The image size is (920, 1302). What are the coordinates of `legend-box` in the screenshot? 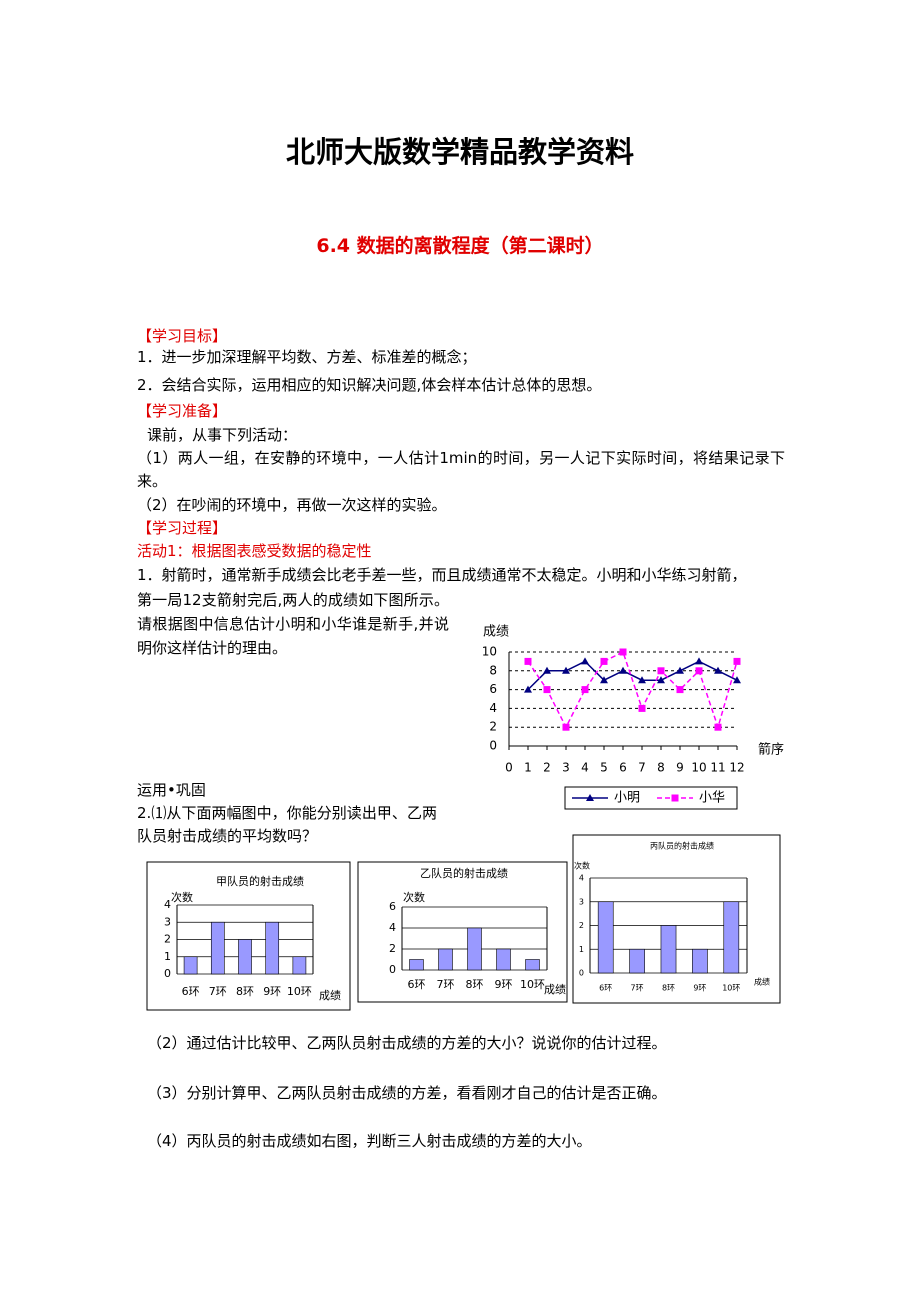 It's located at (651, 798).